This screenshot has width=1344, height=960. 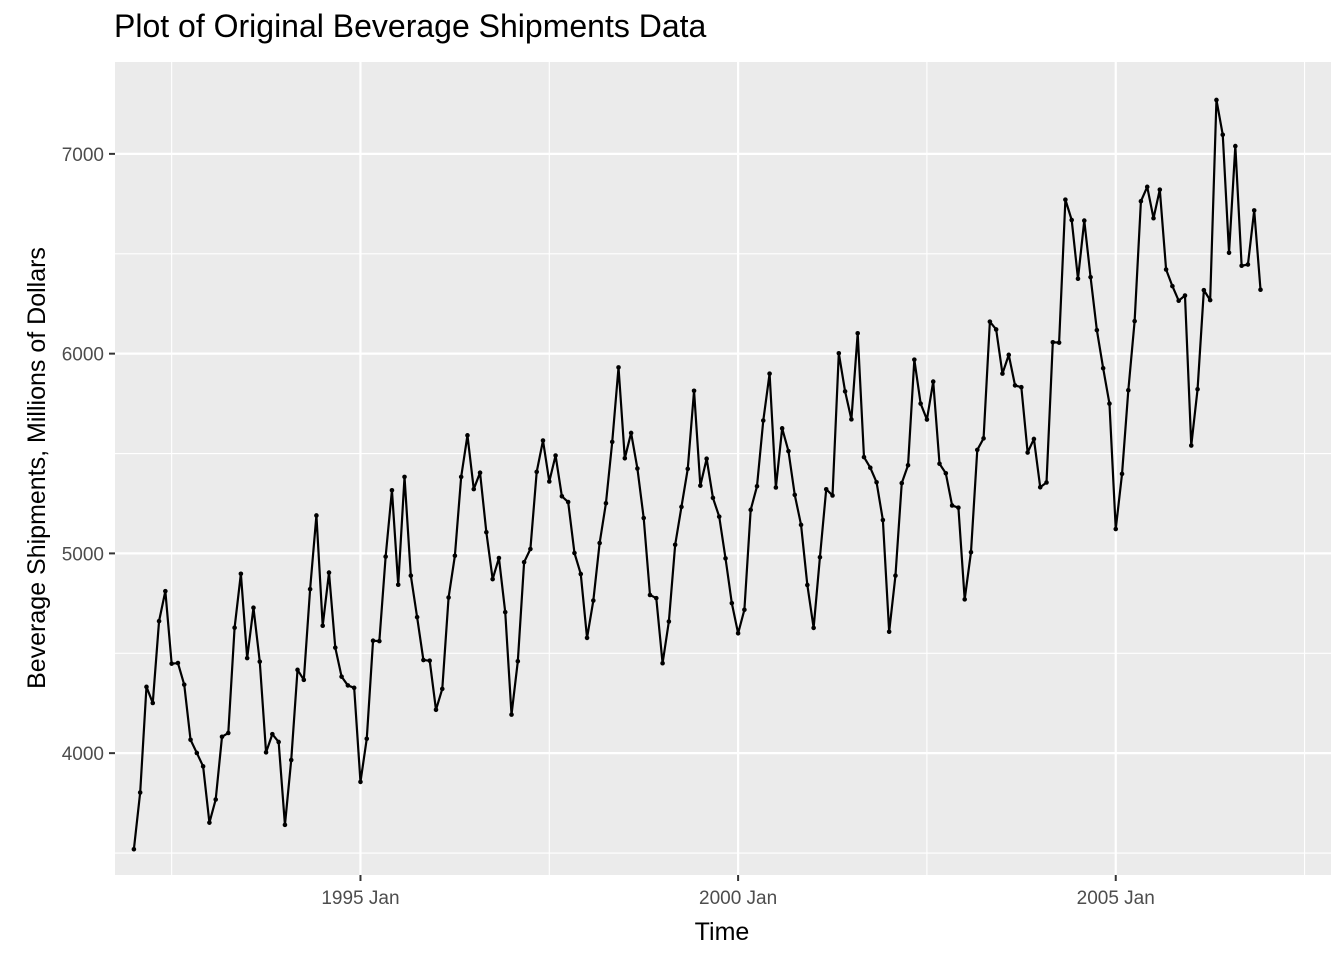 I want to click on x-tick-label: 2005 Jan, so click(x=1116, y=898).